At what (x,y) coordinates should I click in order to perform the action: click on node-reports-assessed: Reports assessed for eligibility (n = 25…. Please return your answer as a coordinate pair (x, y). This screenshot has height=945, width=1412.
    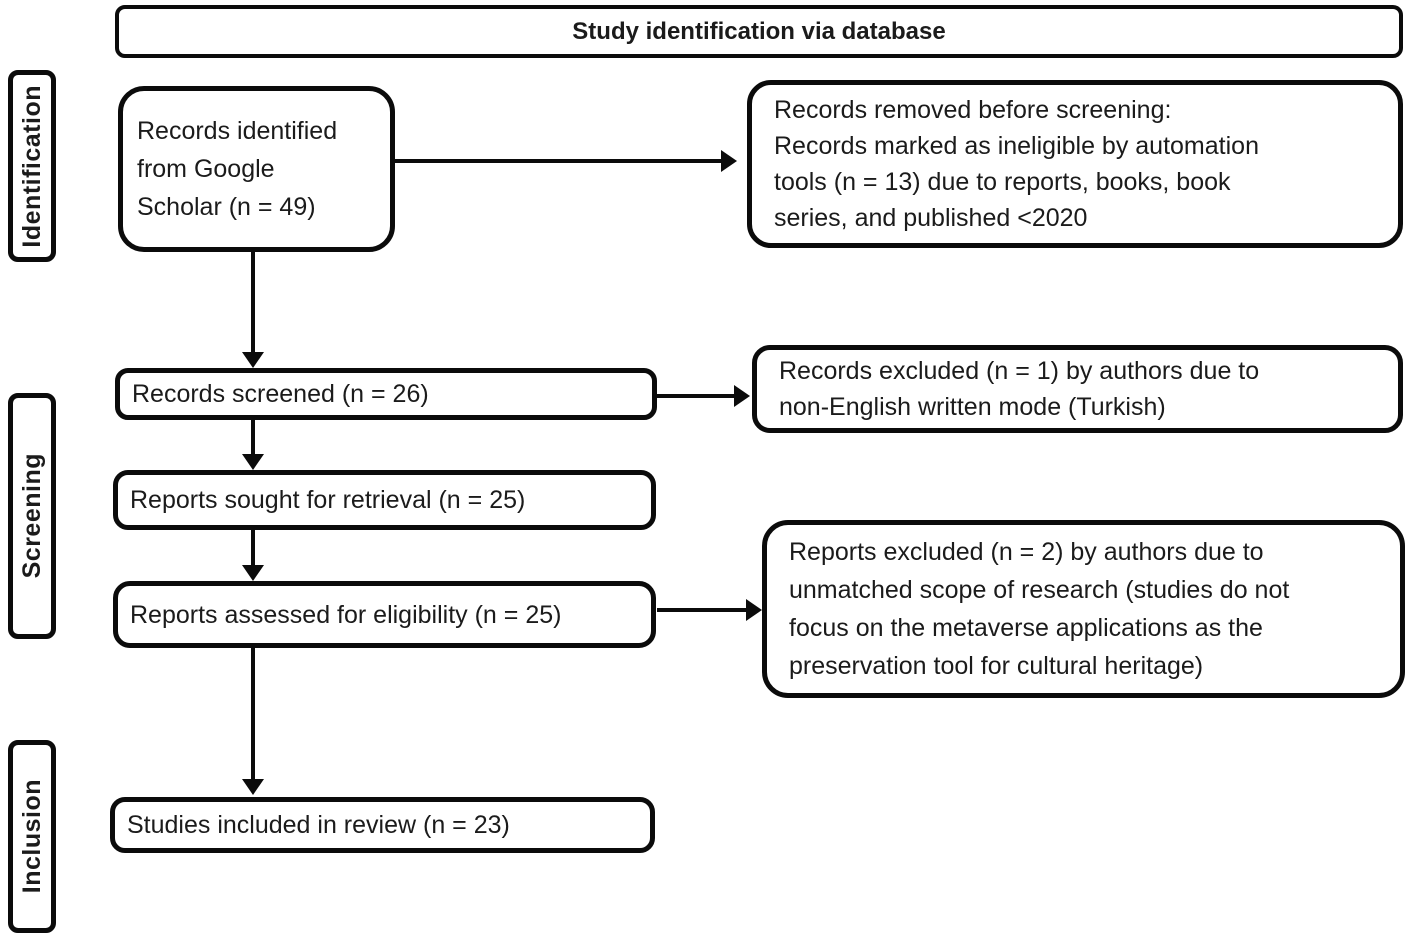
    Looking at the image, I should click on (384, 614).